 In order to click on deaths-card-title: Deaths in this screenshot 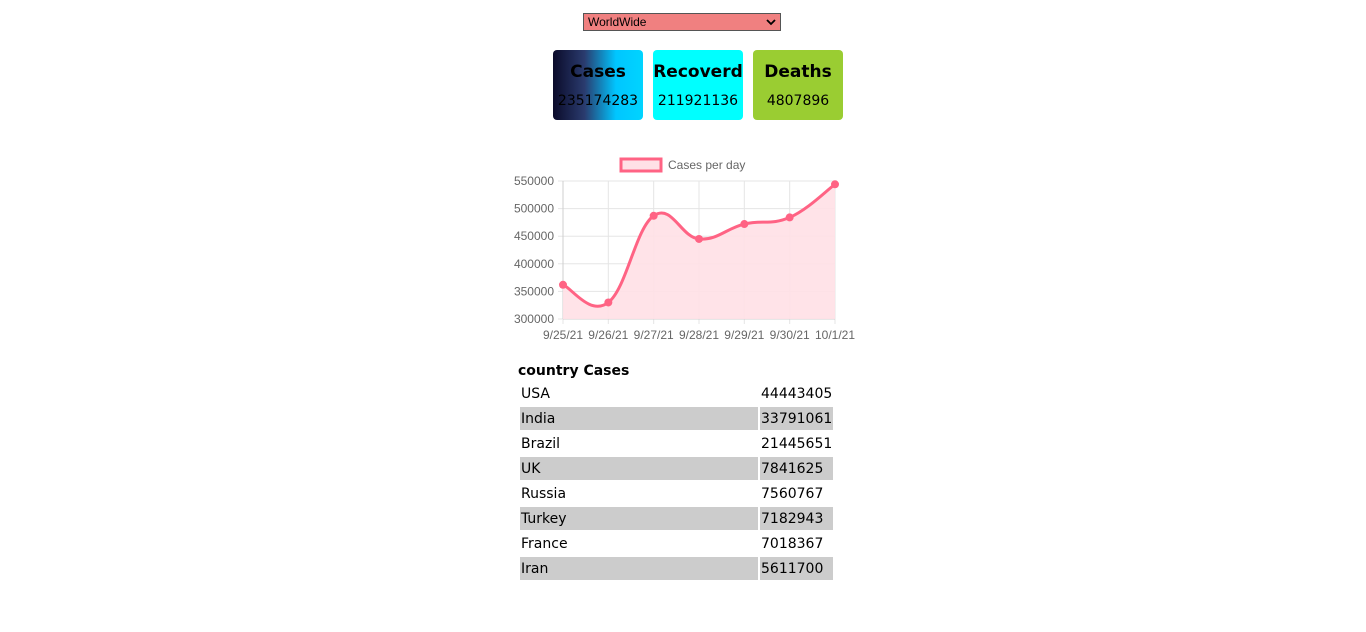, I will do `click(798, 72)`.